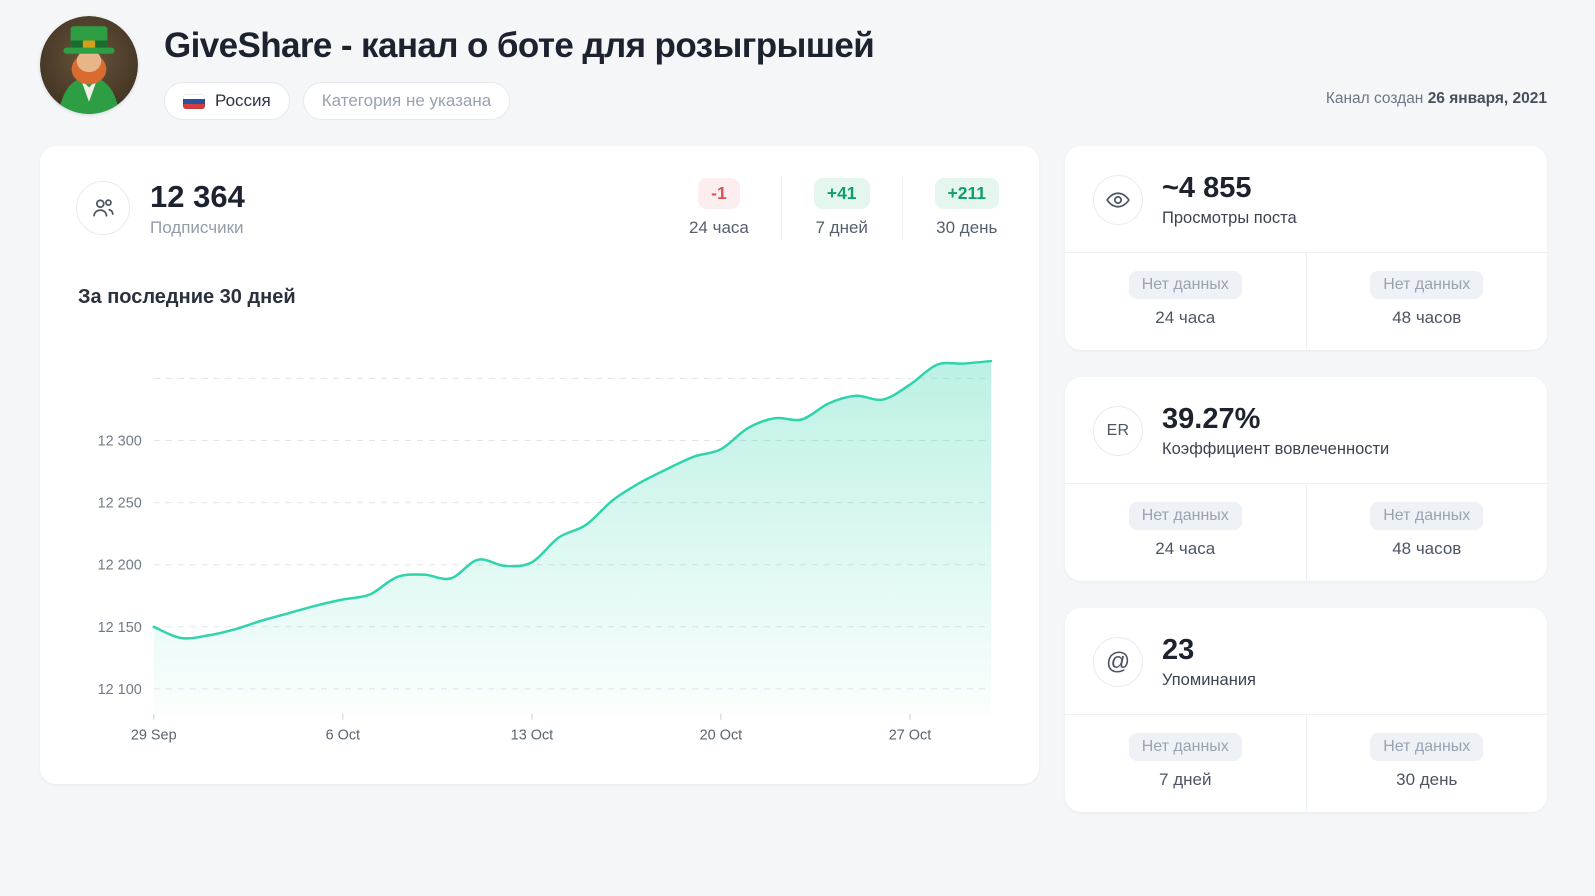 This screenshot has width=1595, height=896. I want to click on country-badge-label: Россия, so click(243, 100).